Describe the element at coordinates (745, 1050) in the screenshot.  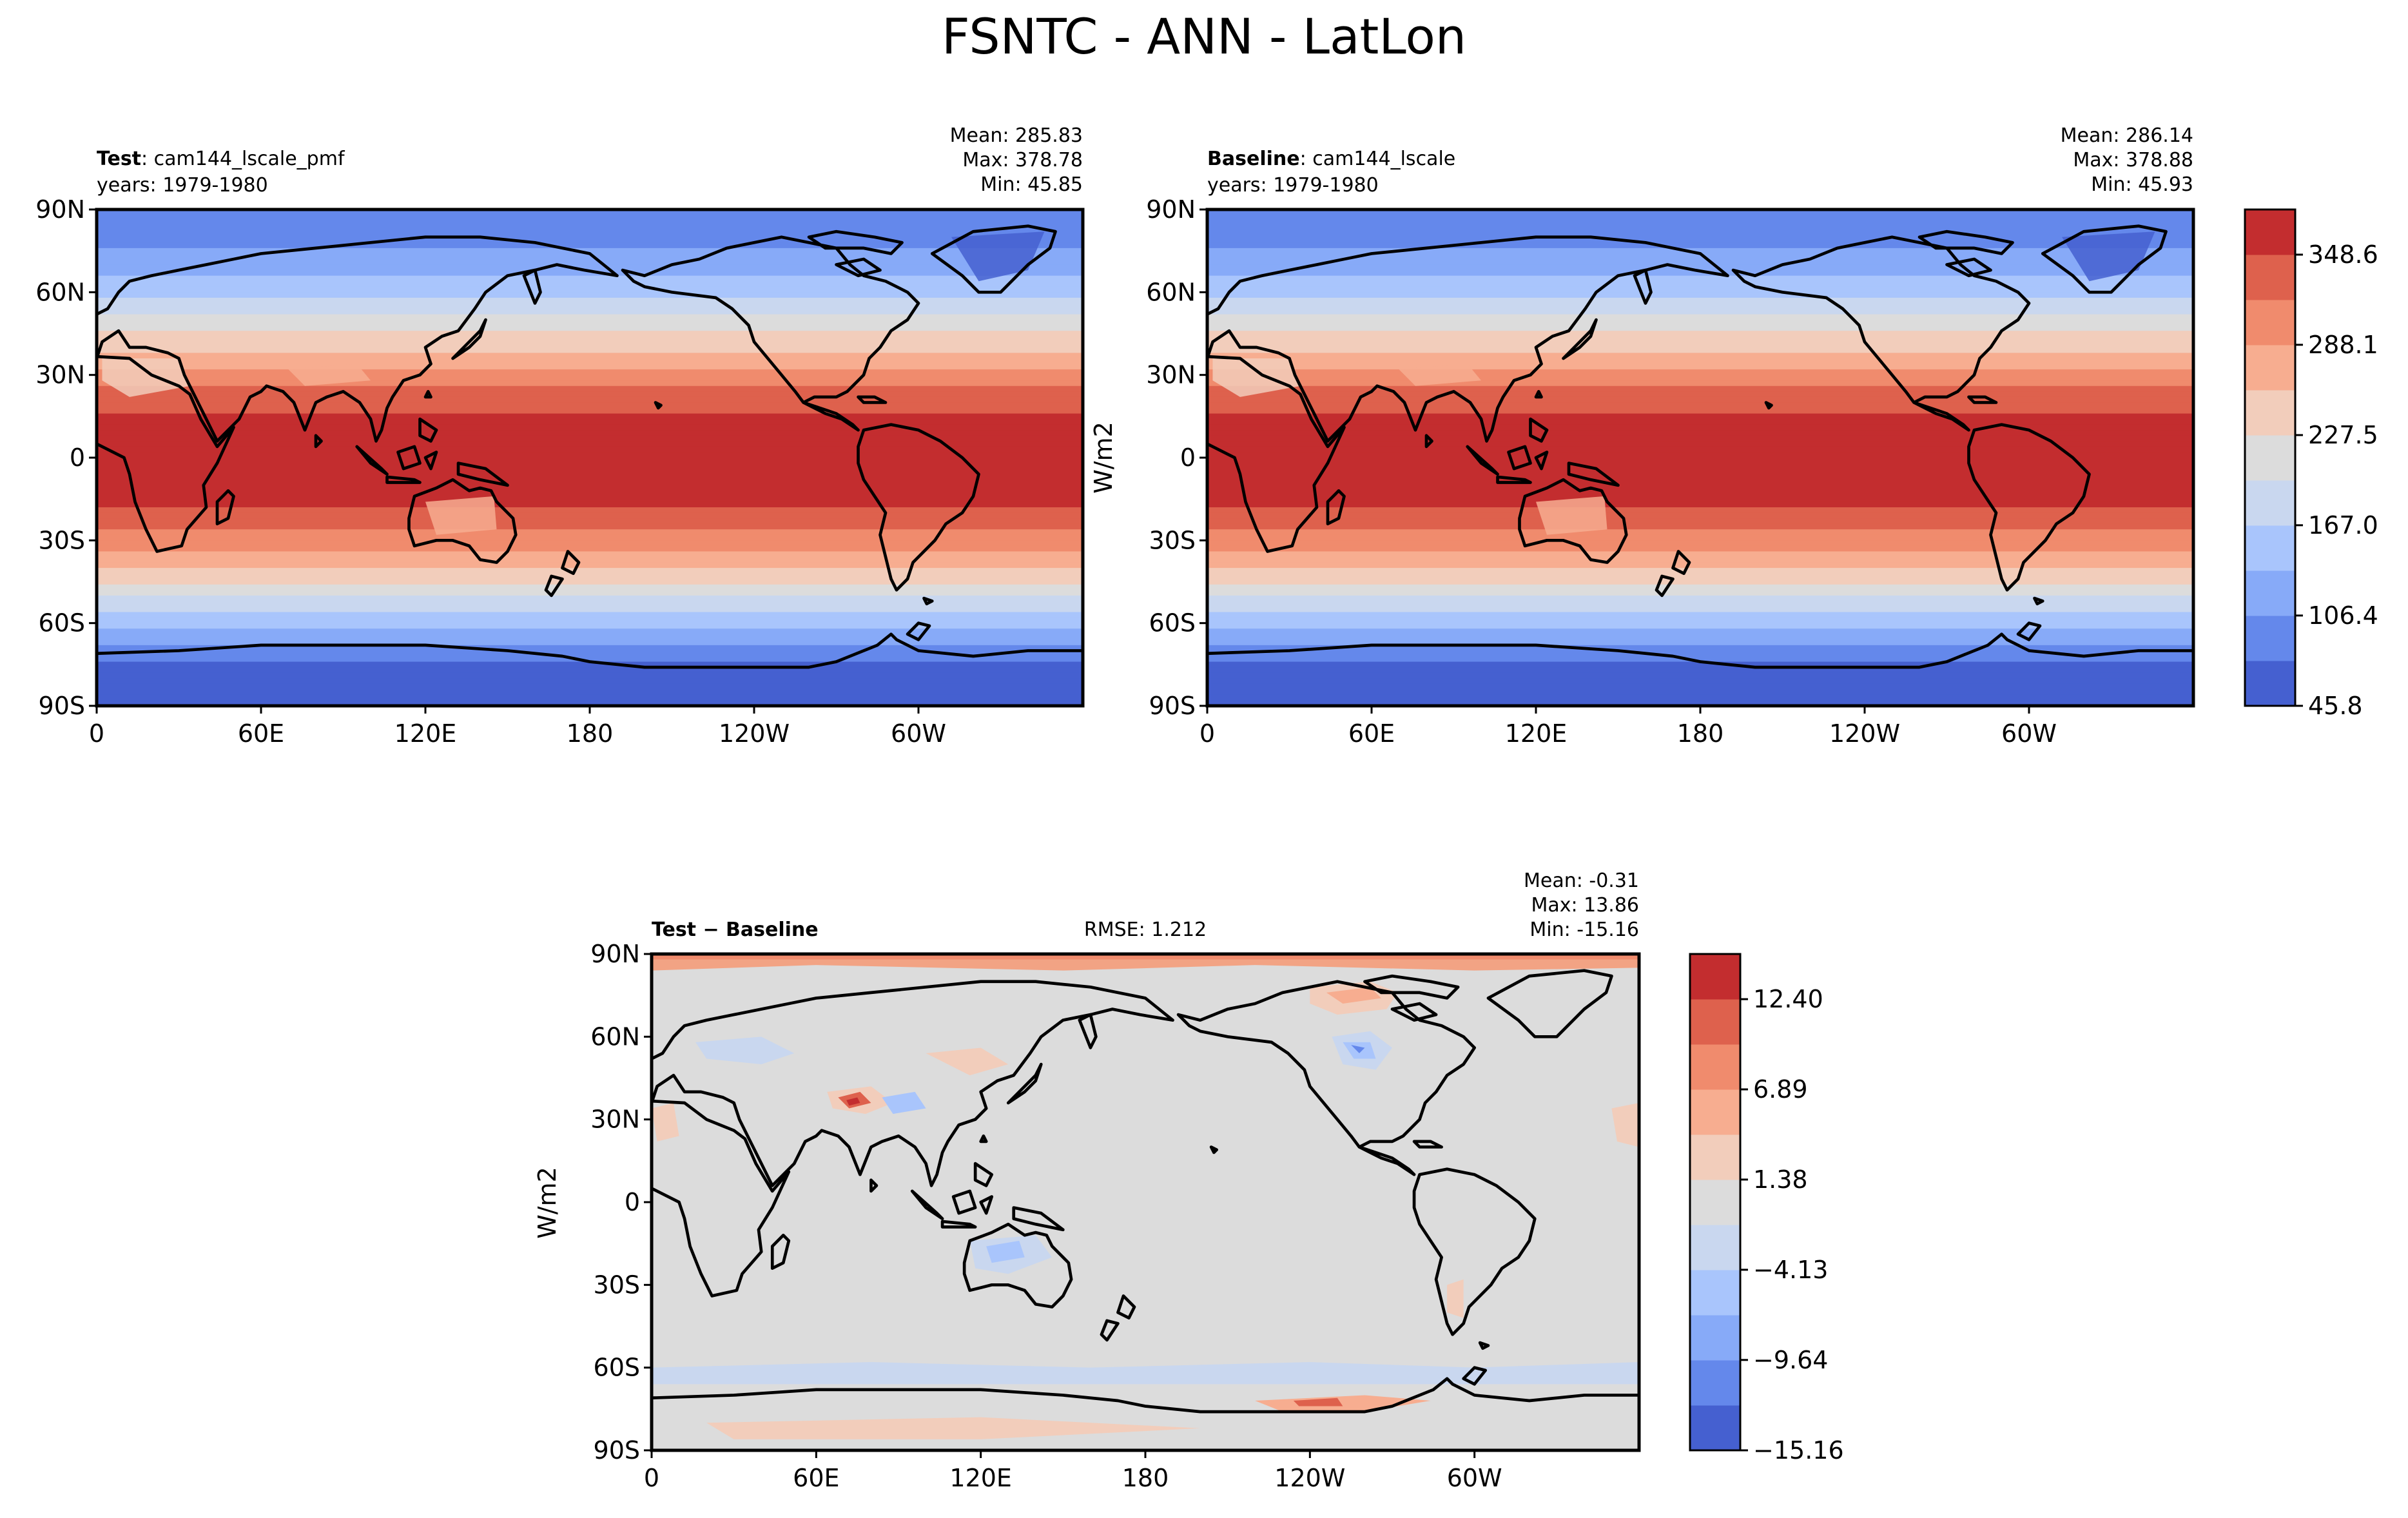
I see `diff-eurasia-cool` at that location.